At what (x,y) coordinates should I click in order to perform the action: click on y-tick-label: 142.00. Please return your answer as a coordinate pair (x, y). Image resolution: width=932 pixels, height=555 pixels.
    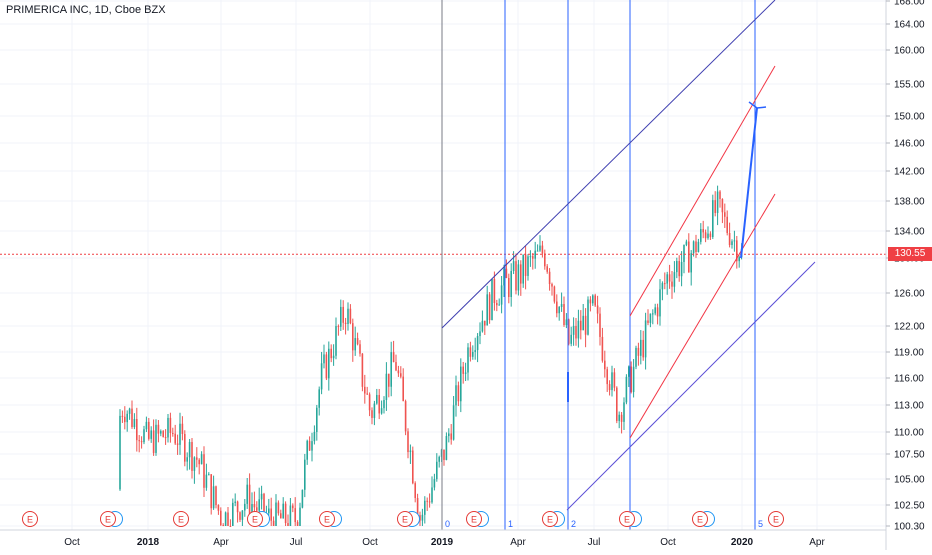
    Looking at the image, I should click on (909, 172).